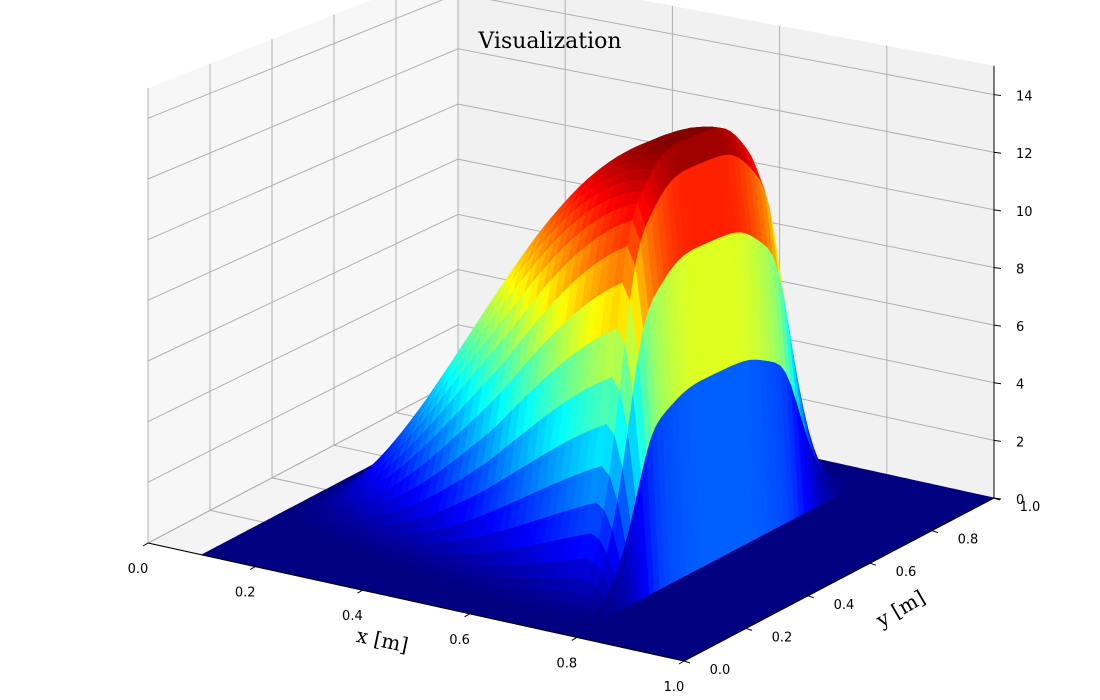 This screenshot has width=1100, height=700. What do you see at coordinates (549, 41) in the screenshot?
I see `chart-title: Visualization` at bounding box center [549, 41].